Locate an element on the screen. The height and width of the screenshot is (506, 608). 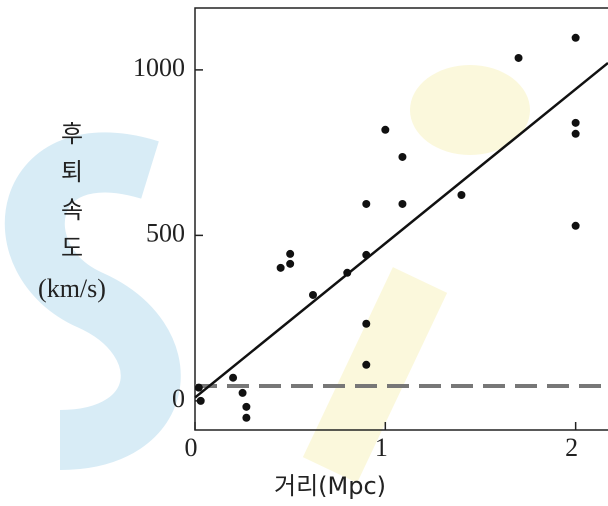
x-tick-label: 2 is located at coordinates (571, 447).